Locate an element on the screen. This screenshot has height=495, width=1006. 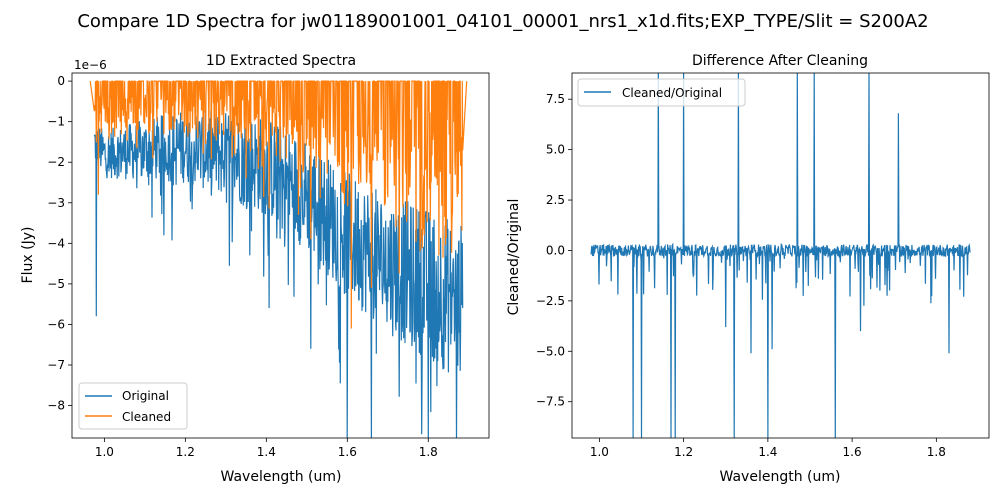
left-legend: Original Cleaned is located at coordinates (133, 406).